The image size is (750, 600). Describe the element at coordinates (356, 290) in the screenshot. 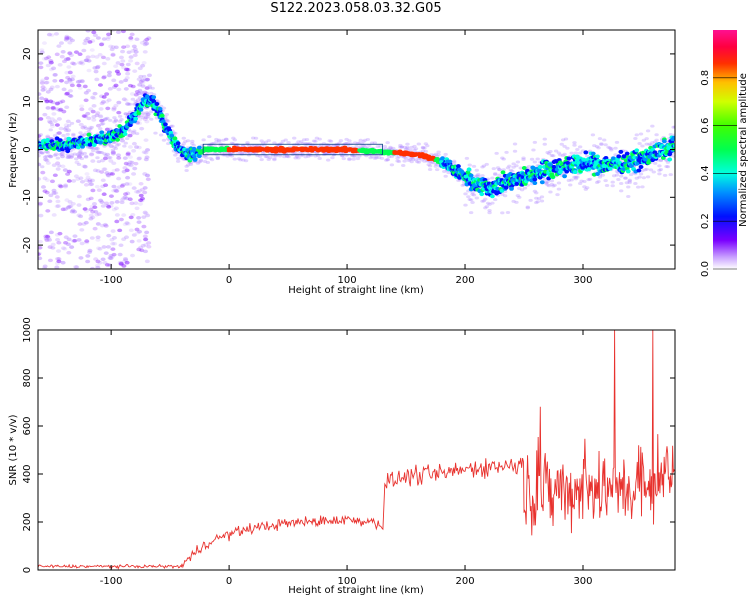

I see `spectrogram-xlabel: Height of straight line (km)` at that location.